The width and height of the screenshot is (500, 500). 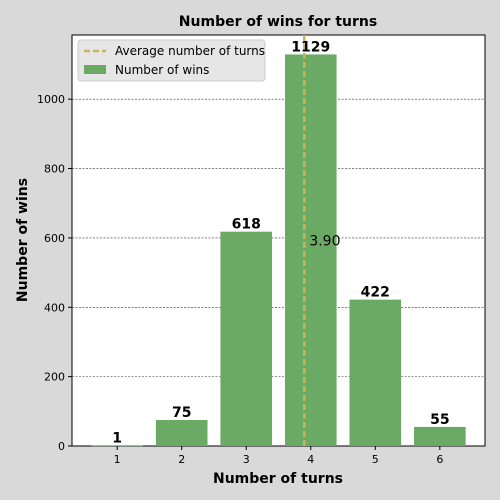 I want to click on x-ticks: 1 2 3 4 5 6, so click(x=278, y=456).